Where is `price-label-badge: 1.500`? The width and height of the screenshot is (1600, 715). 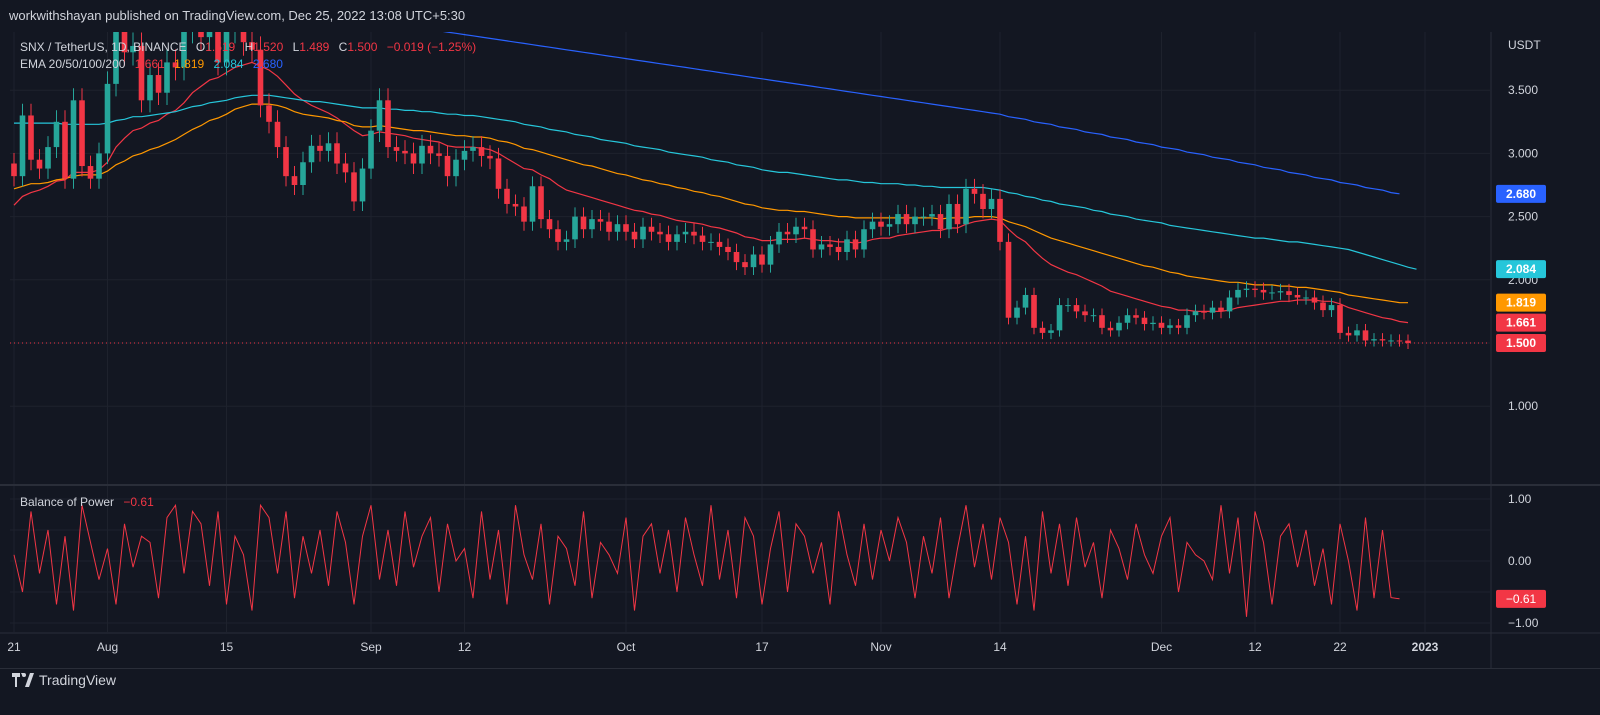 price-label-badge: 1.500 is located at coordinates (1521, 343).